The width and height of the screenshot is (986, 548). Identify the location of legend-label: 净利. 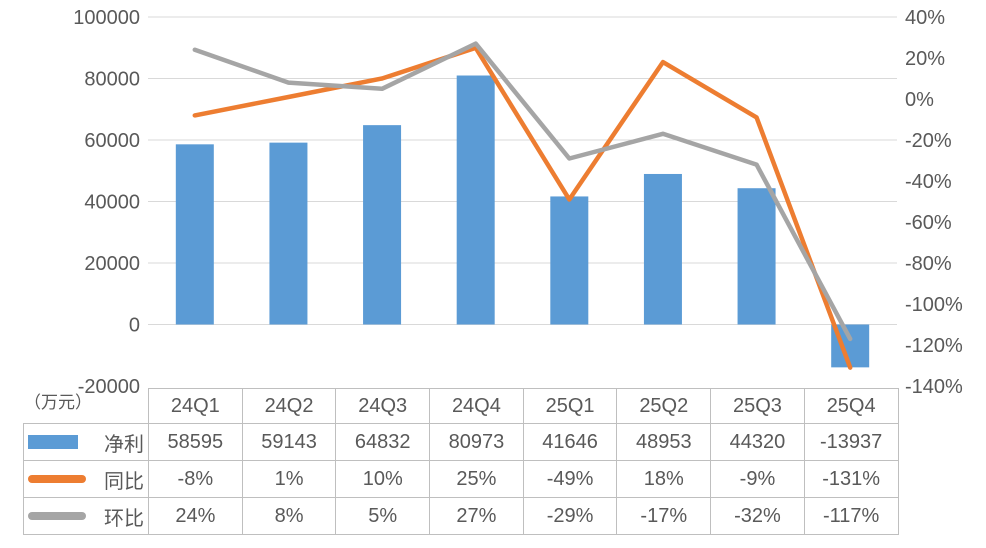
(124, 444).